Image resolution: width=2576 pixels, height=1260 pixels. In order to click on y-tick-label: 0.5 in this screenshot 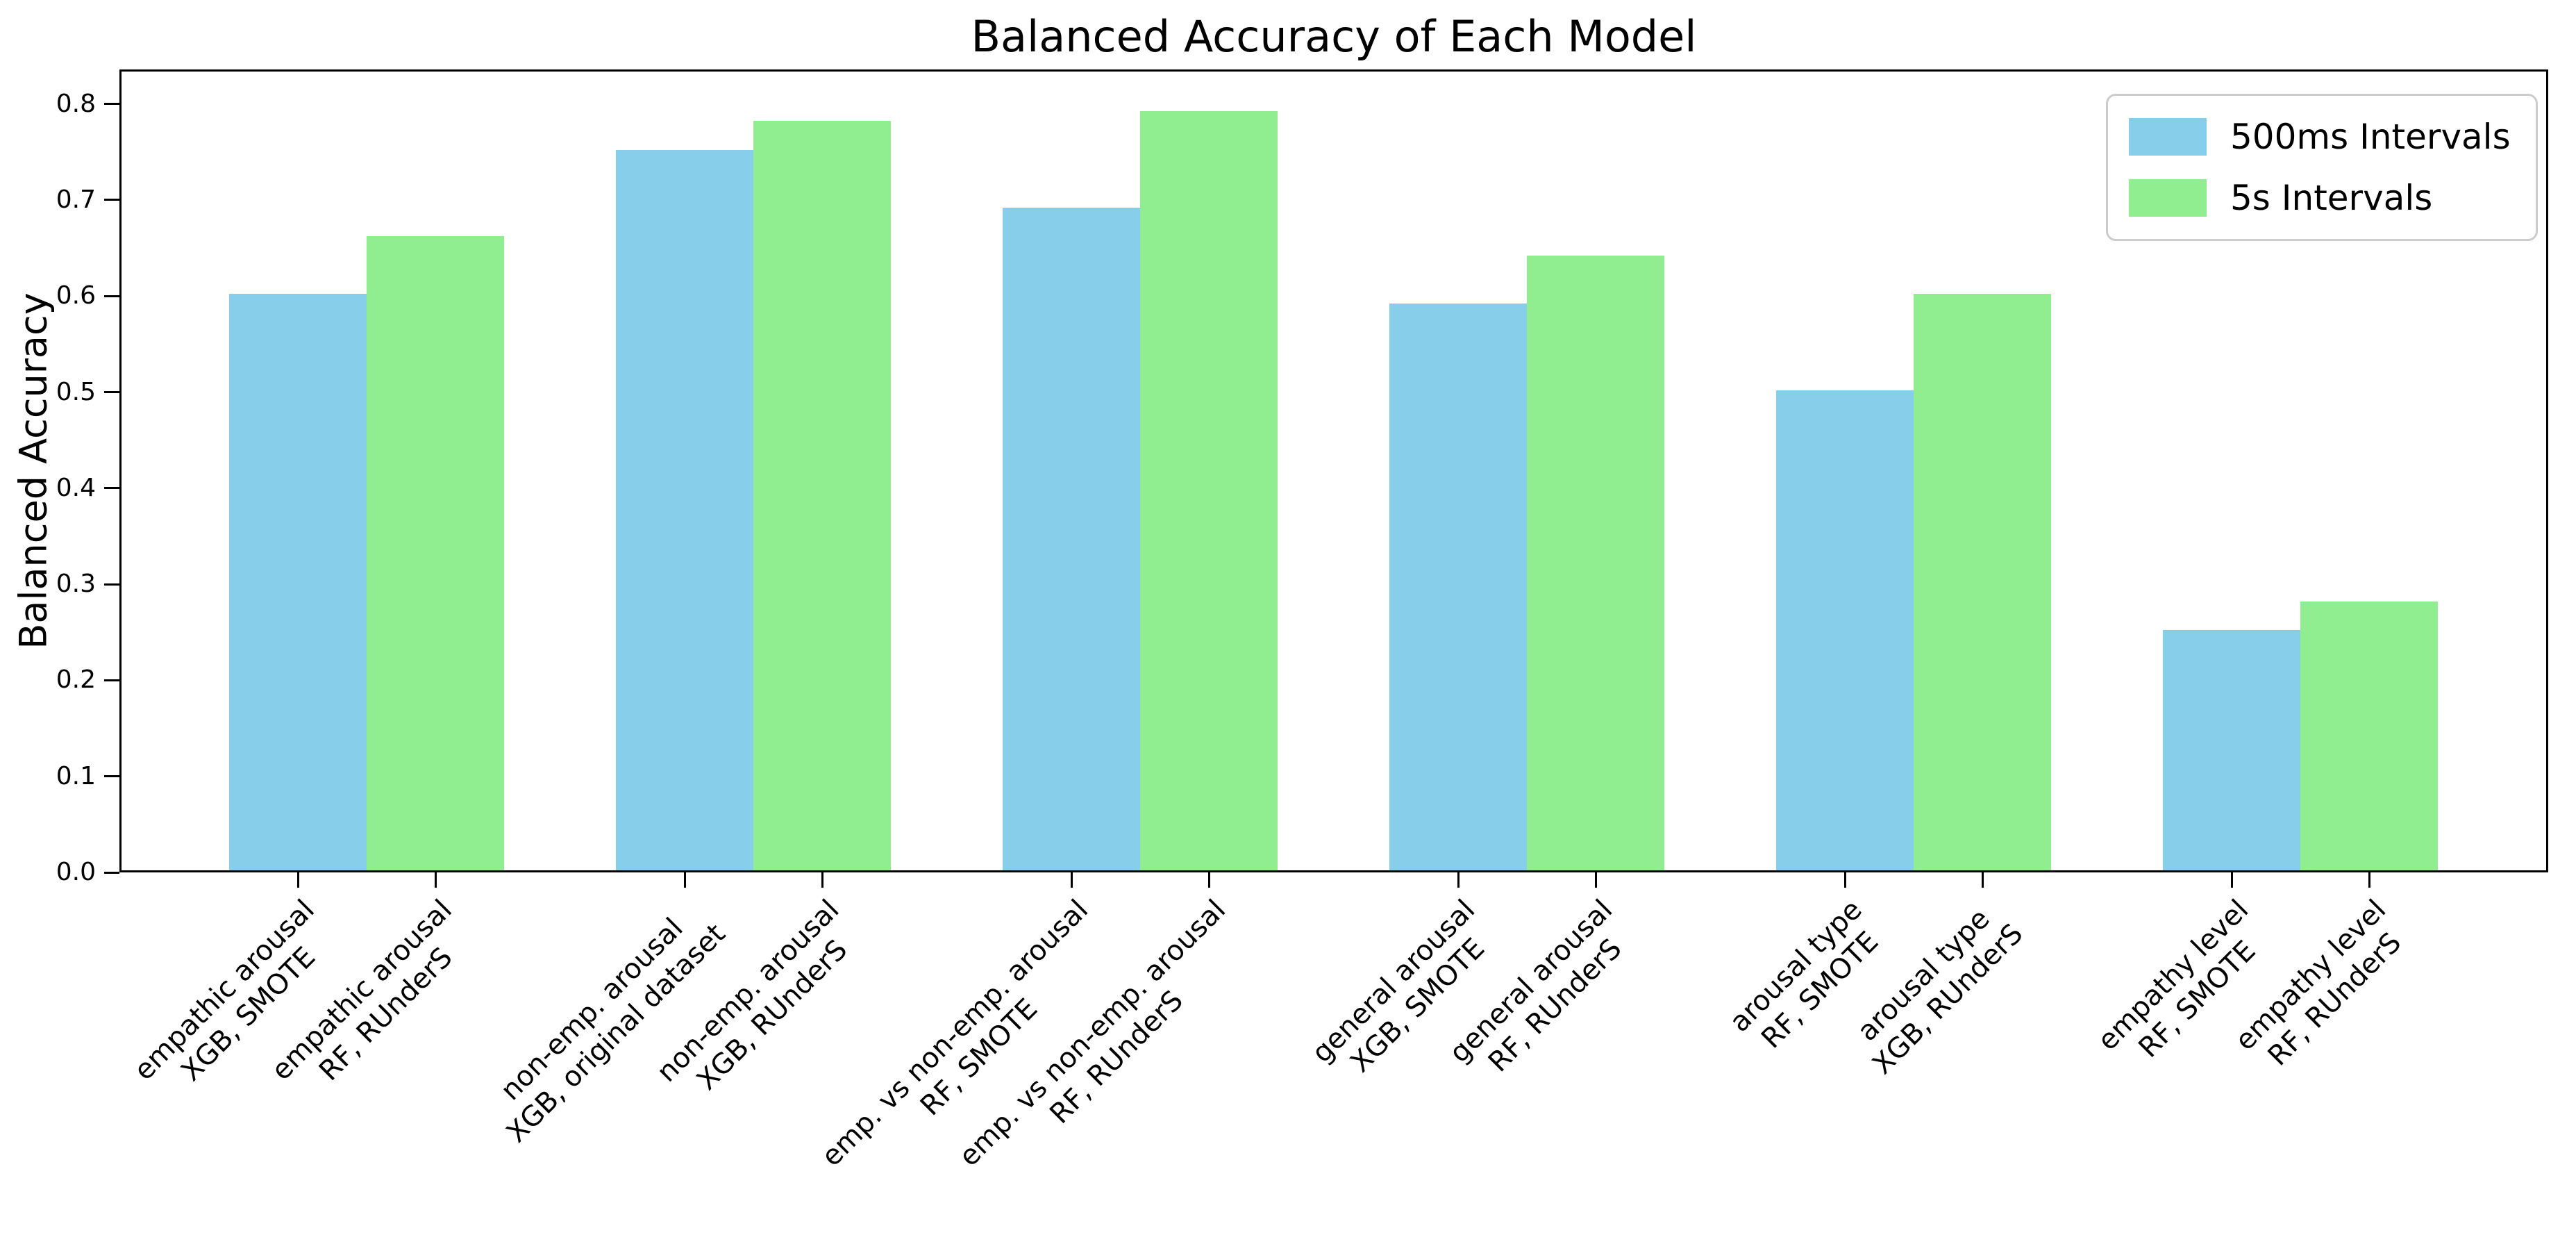, I will do `click(76, 391)`.